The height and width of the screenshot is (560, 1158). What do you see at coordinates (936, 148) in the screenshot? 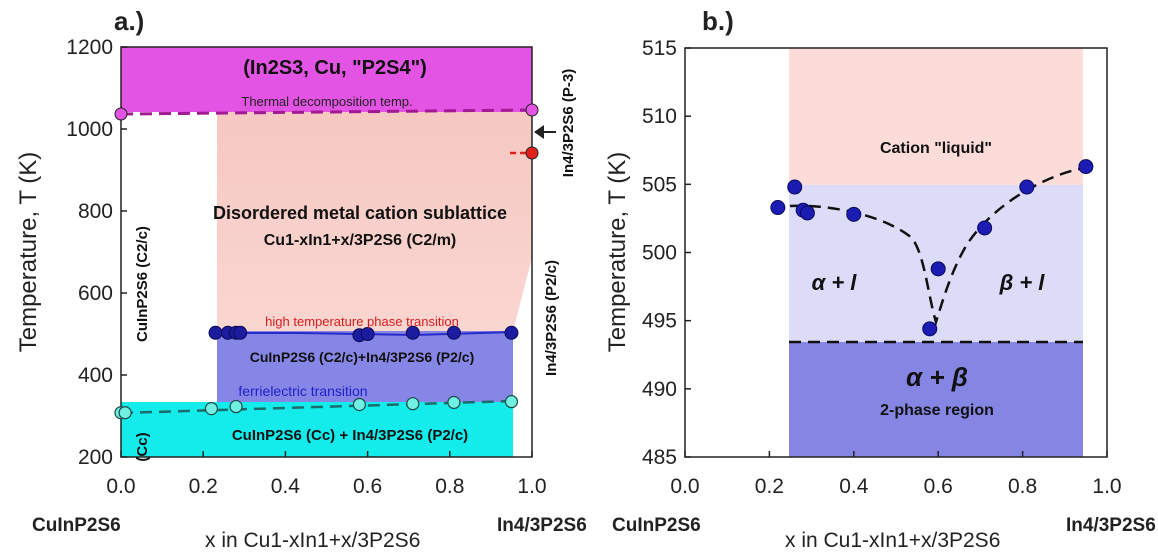
I see `cation-liquid-label: Cation "liquid"` at bounding box center [936, 148].